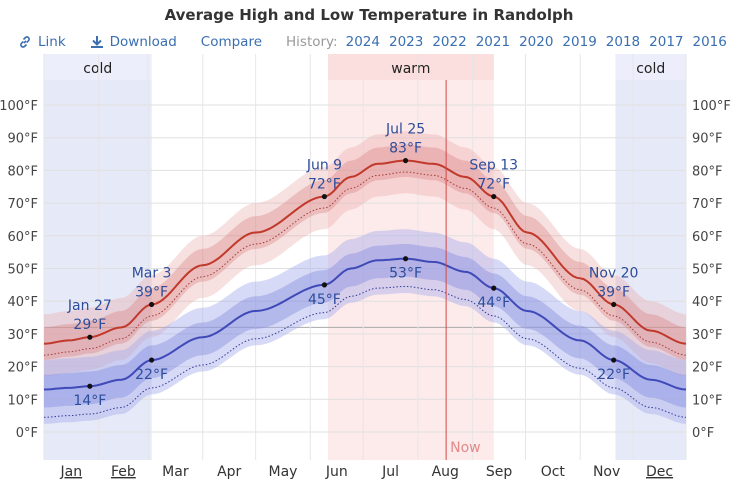  Describe the element at coordinates (71, 472) in the screenshot. I see `month-label-jan: Jan` at that location.